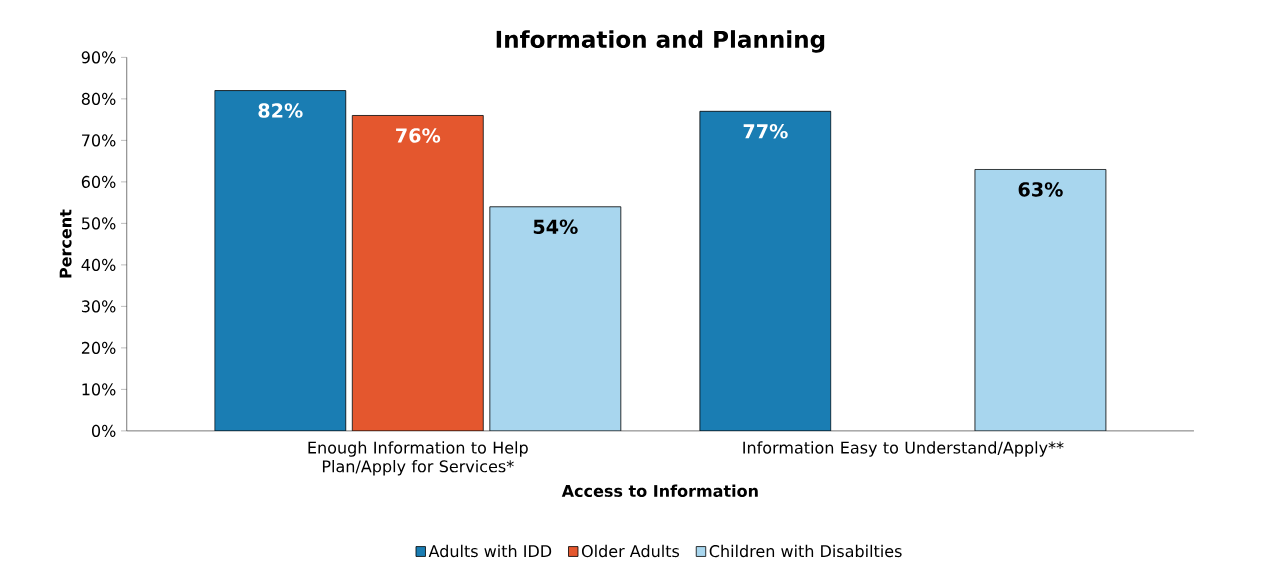  I want to click on y-tick-label: 40%, so click(98, 264).